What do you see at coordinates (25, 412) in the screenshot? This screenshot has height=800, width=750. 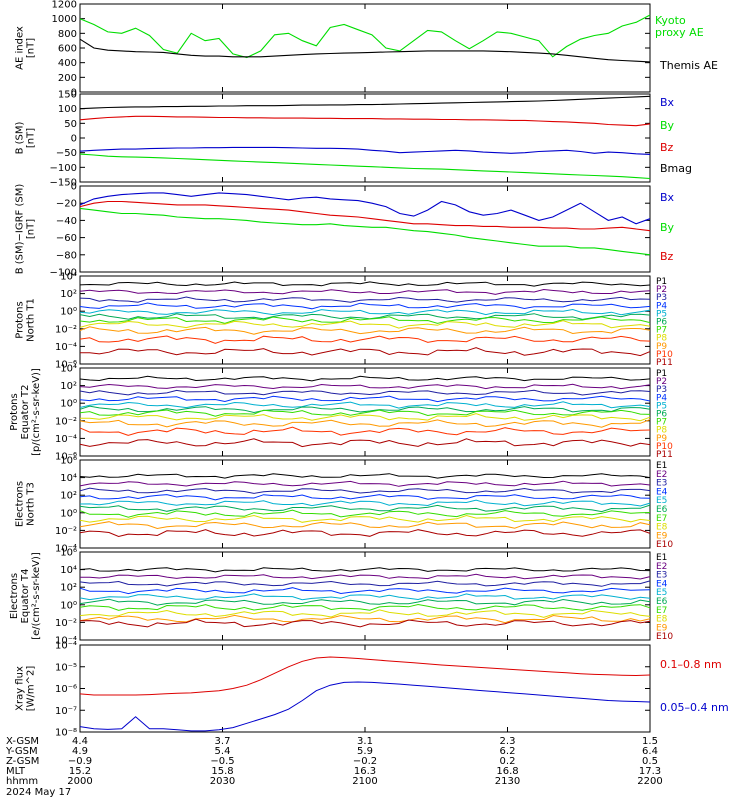 I see `p2-y-axis-label: Equator T2` at bounding box center [25, 412].